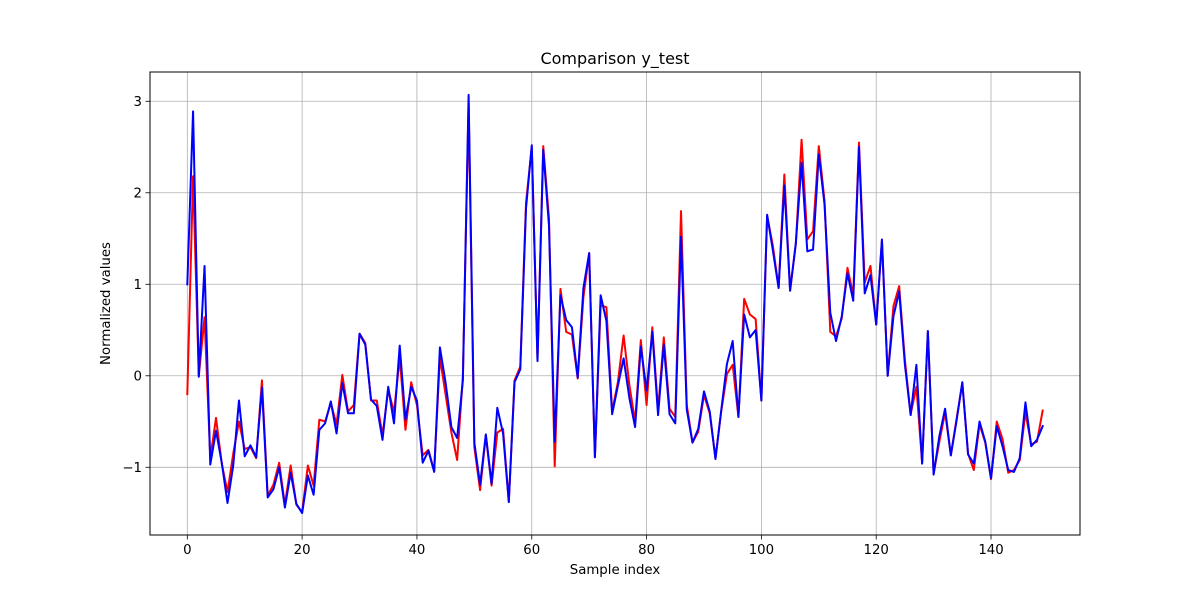 This screenshot has width=1200, height=604. Describe the element at coordinates (138, 193) in the screenshot. I see `y-tick-label: 2` at that location.